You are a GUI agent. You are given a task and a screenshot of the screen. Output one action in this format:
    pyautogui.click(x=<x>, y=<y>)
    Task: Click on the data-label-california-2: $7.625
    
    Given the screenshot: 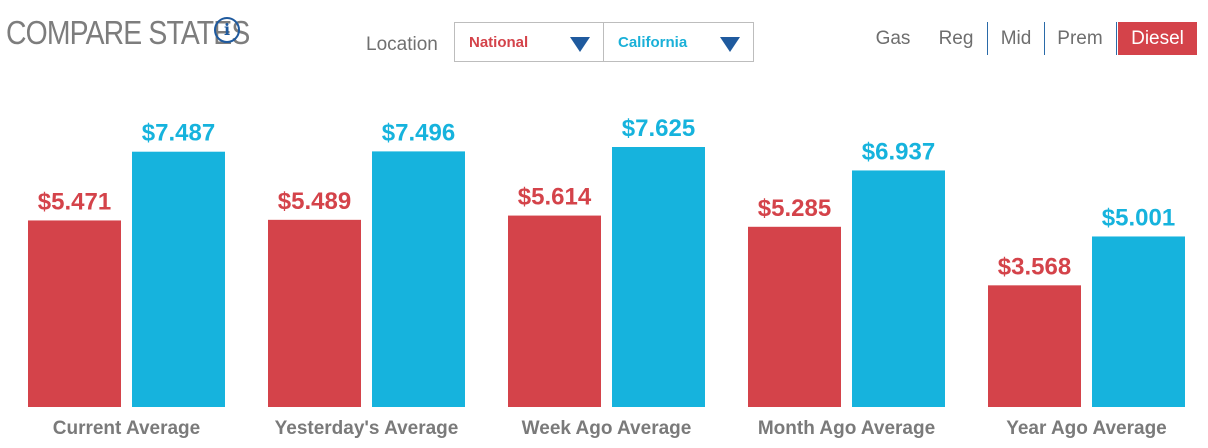 What is the action you would take?
    pyautogui.click(x=658, y=128)
    